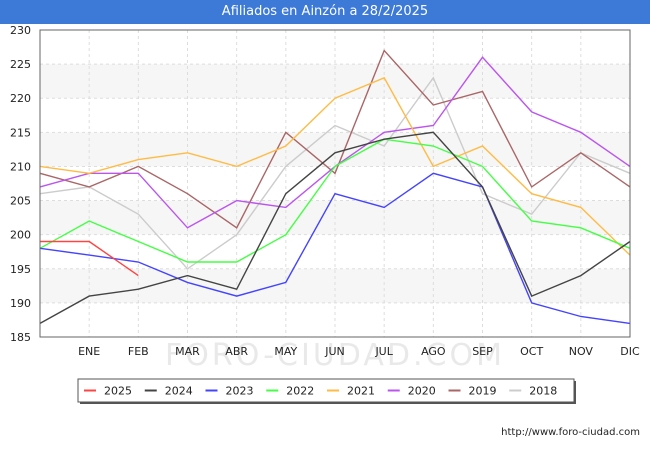 The width and height of the screenshot is (650, 450). I want to click on x-tick-label: NOV, so click(581, 351).